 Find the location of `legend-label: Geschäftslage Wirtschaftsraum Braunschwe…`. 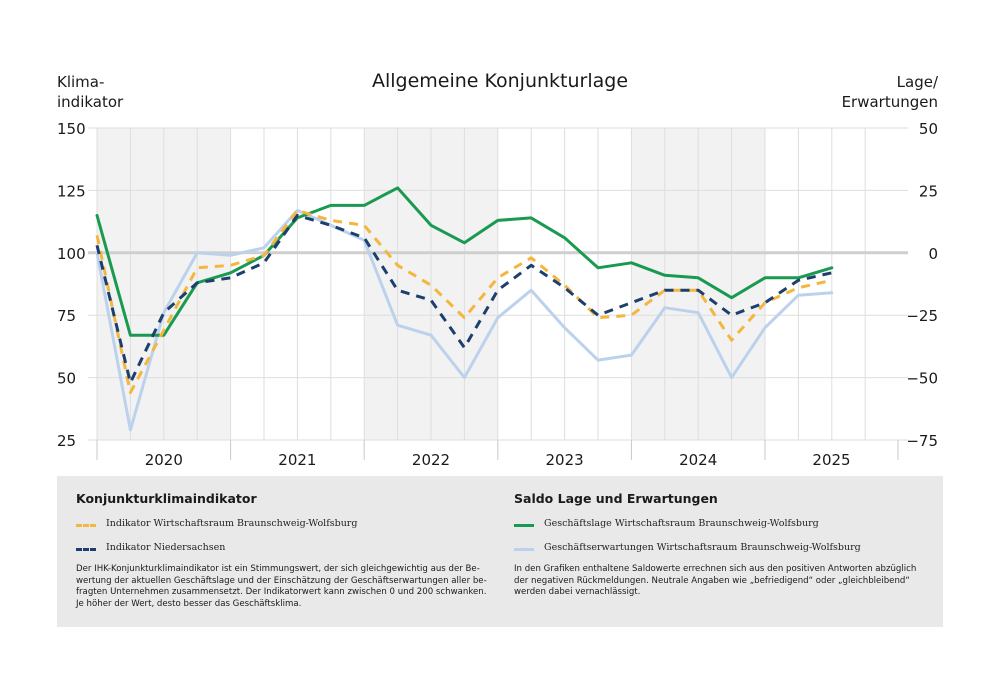

legend-label: Geschäftslage Wirtschaftsraum Braunschwe… is located at coordinates (681, 523).